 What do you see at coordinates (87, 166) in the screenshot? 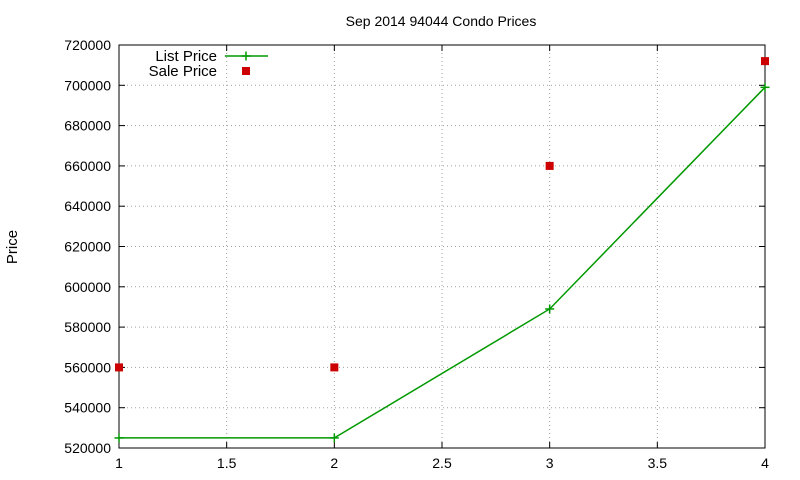
I see `y-tick-label: 660000` at bounding box center [87, 166].